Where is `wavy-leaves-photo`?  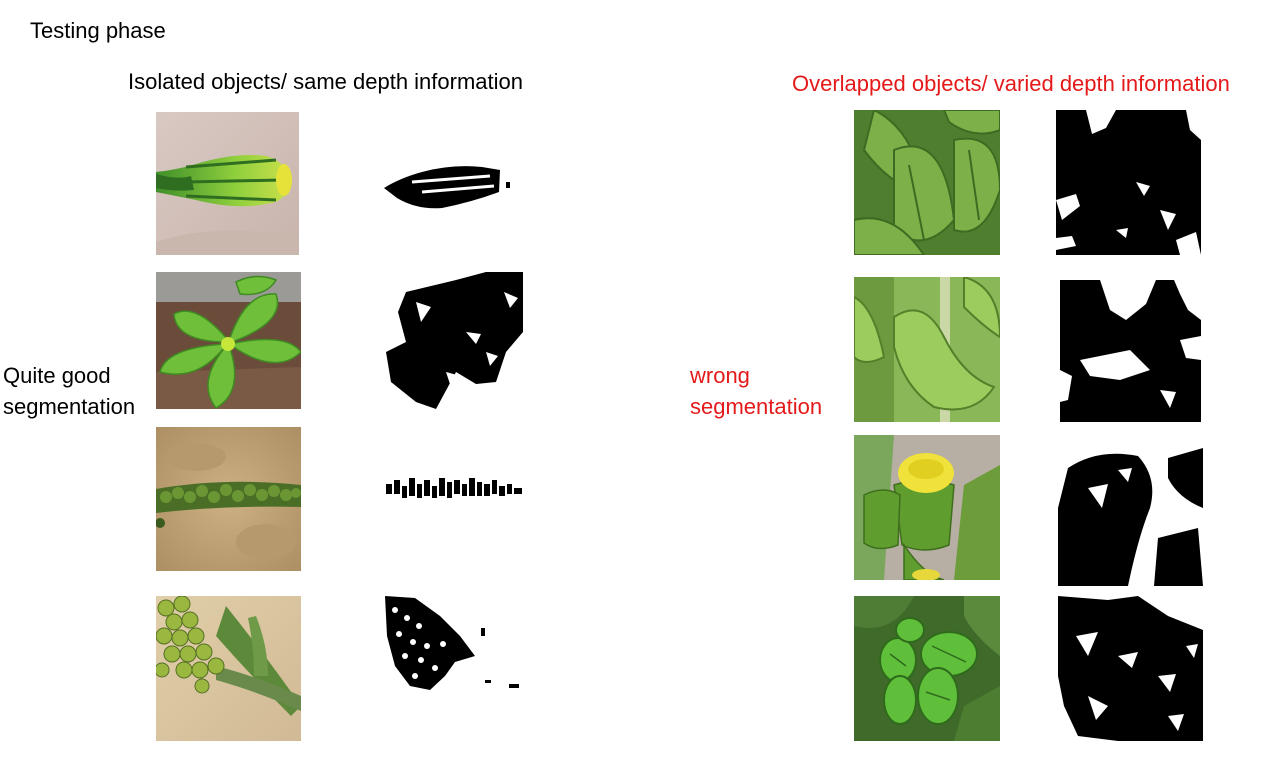
wavy-leaves-photo is located at coordinates (927, 349).